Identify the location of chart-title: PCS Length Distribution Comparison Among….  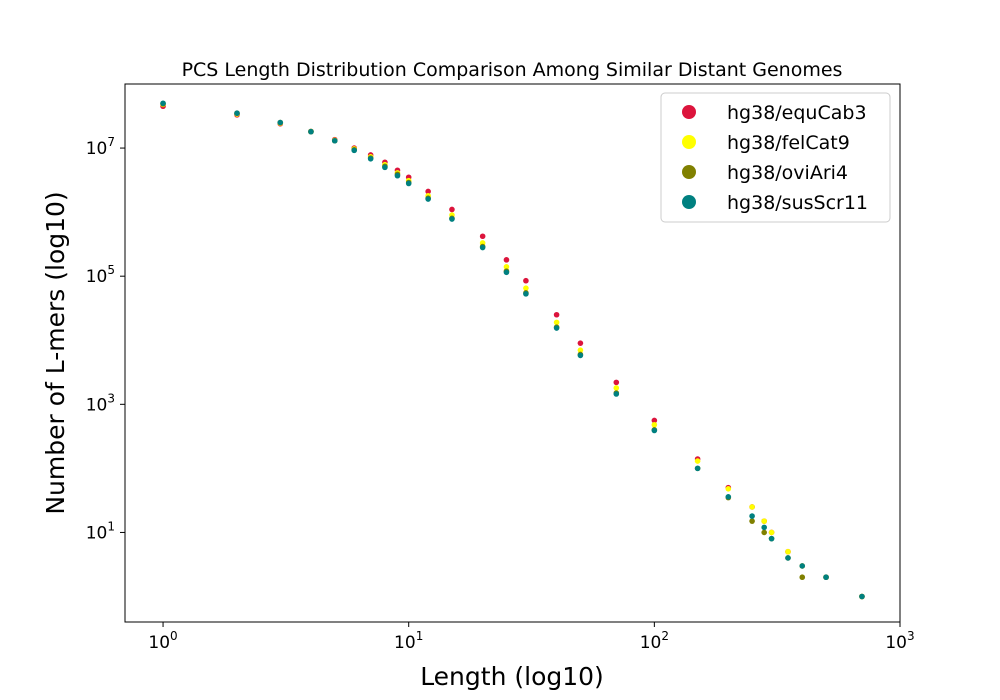
(512, 70).